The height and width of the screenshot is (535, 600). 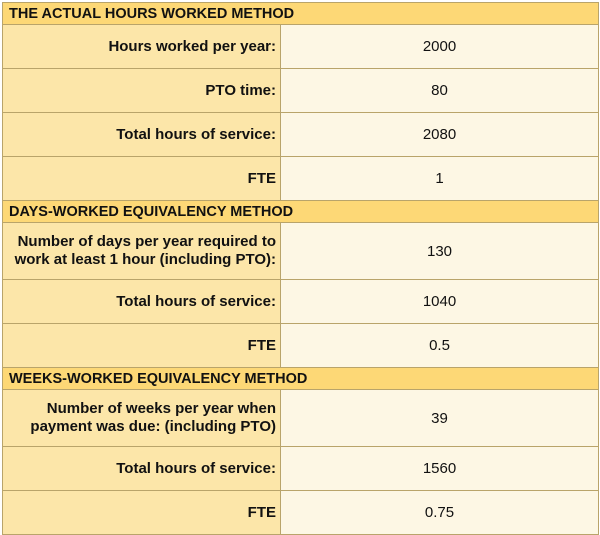 What do you see at coordinates (439, 468) in the screenshot?
I see `row-value: 1560` at bounding box center [439, 468].